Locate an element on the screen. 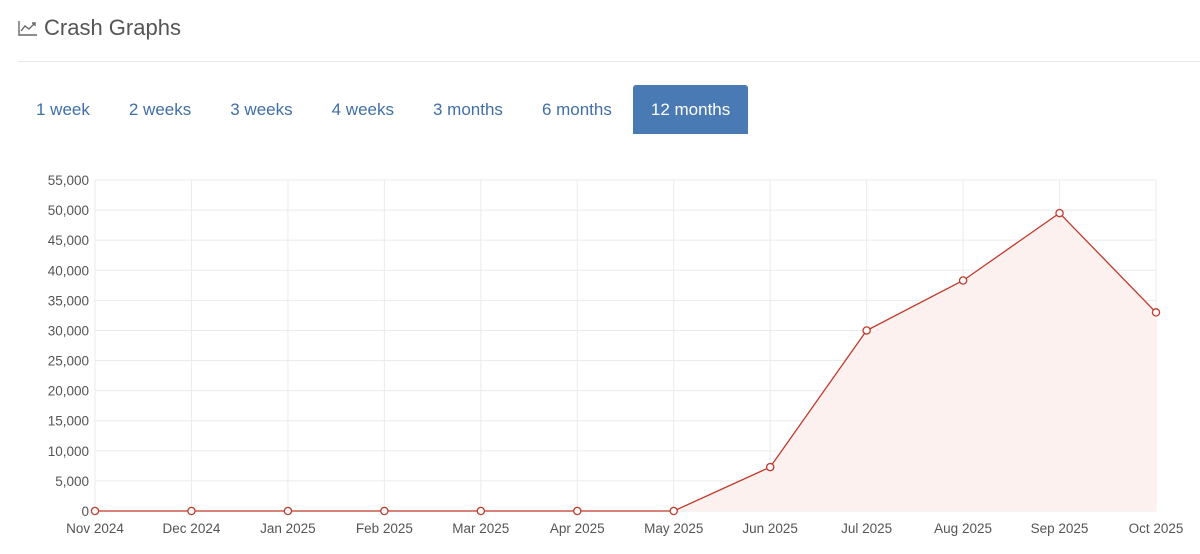 This screenshot has width=1200, height=554. tab-2-weeks: 2 weeks is located at coordinates (160, 109).